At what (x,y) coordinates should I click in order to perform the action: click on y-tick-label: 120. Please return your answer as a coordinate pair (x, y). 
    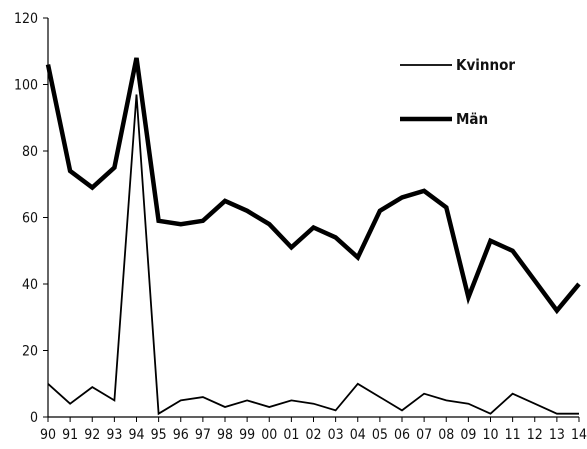
    Looking at the image, I should click on (26, 19).